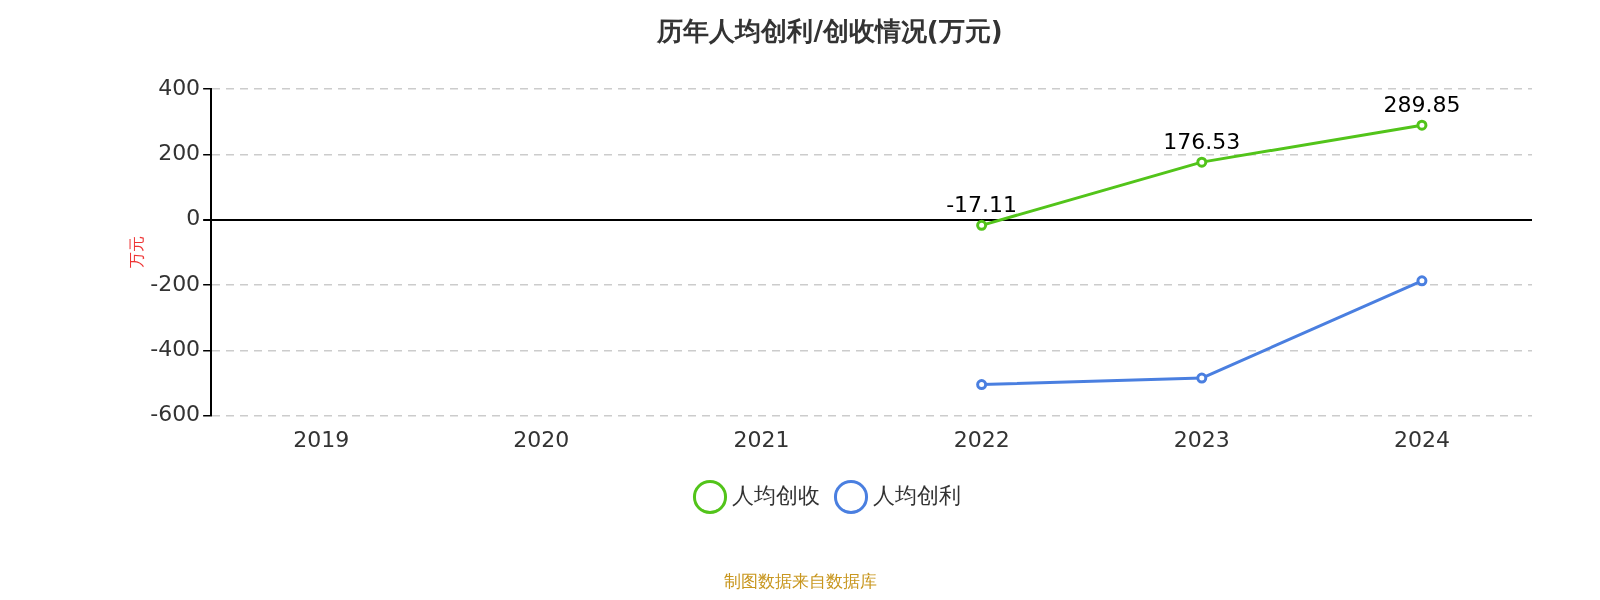 This screenshot has width=1600, height=600. What do you see at coordinates (321, 439) in the screenshot?
I see `x-tick-label: 2019` at bounding box center [321, 439].